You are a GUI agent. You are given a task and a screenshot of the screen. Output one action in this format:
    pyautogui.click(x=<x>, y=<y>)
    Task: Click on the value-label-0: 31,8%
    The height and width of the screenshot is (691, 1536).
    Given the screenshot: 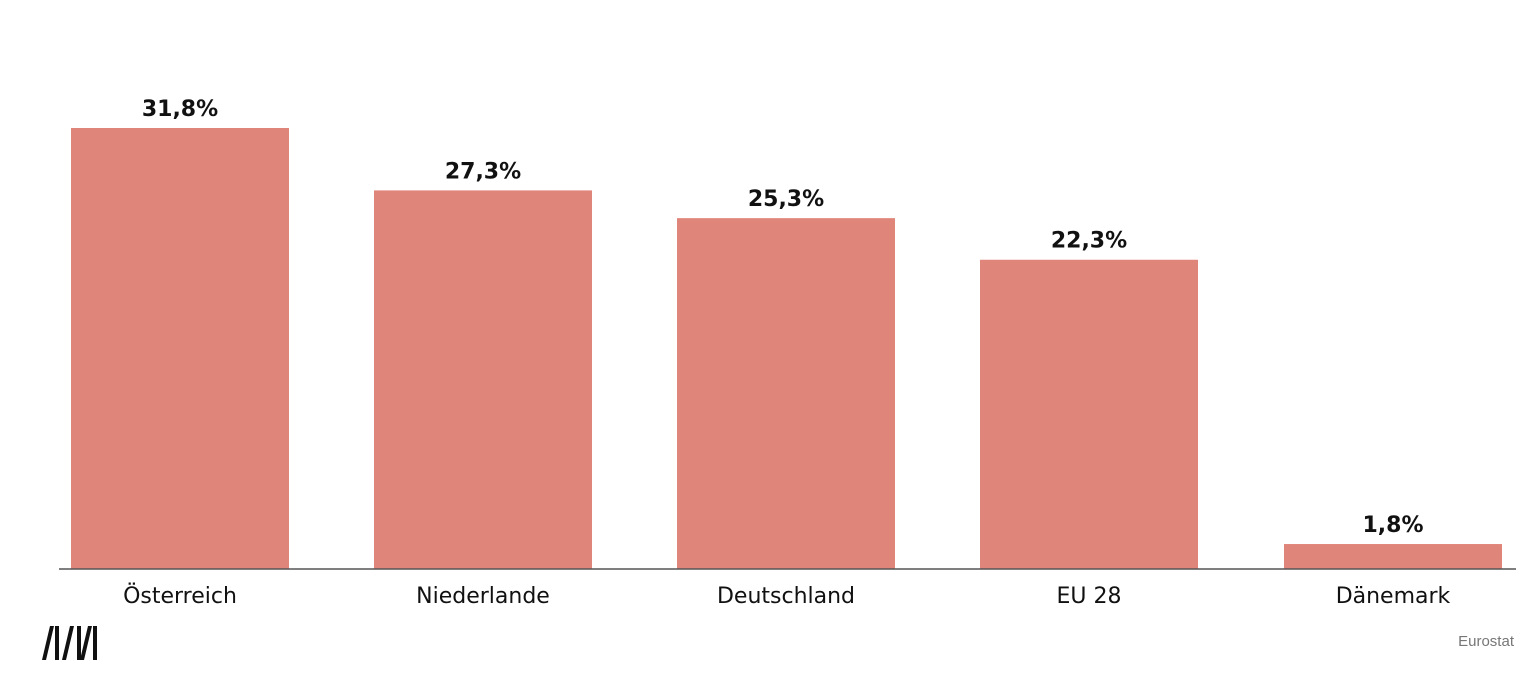 What is the action you would take?
    pyautogui.click(x=180, y=109)
    